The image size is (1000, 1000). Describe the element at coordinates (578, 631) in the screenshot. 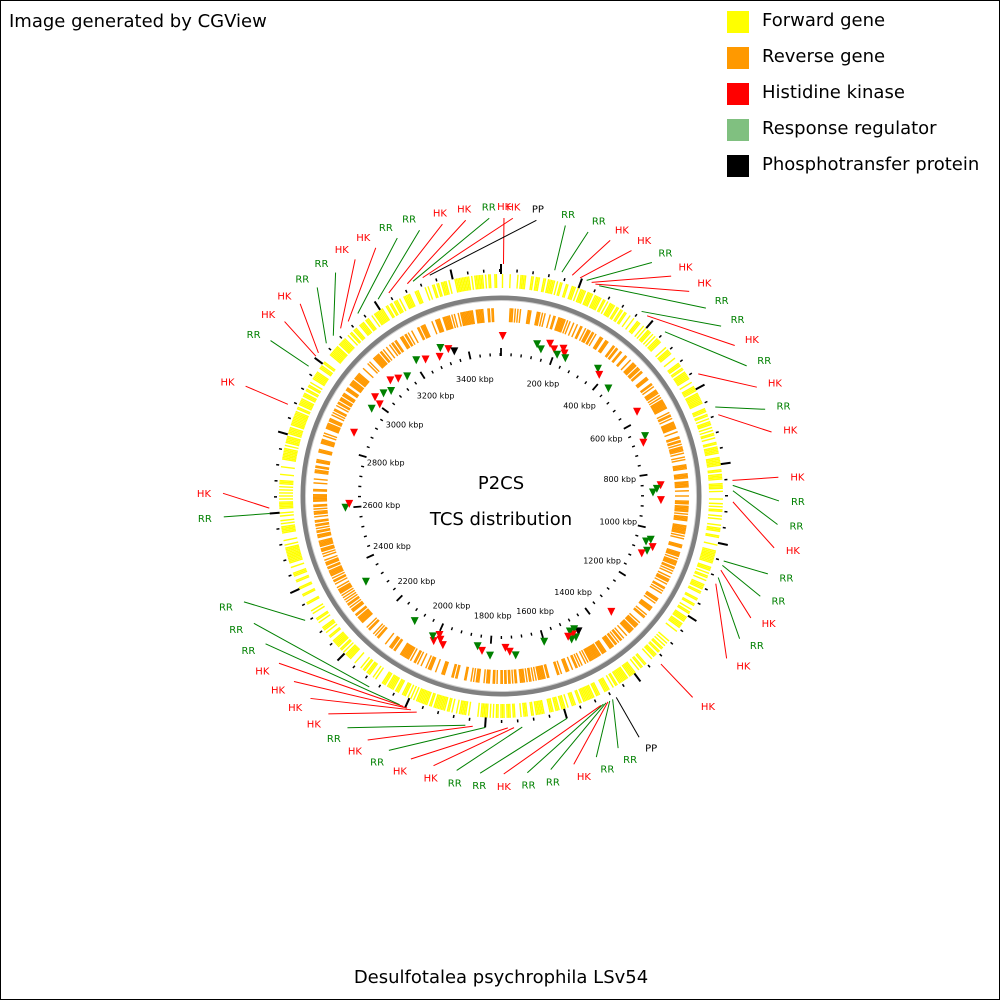

I see `pp-marker` at that location.